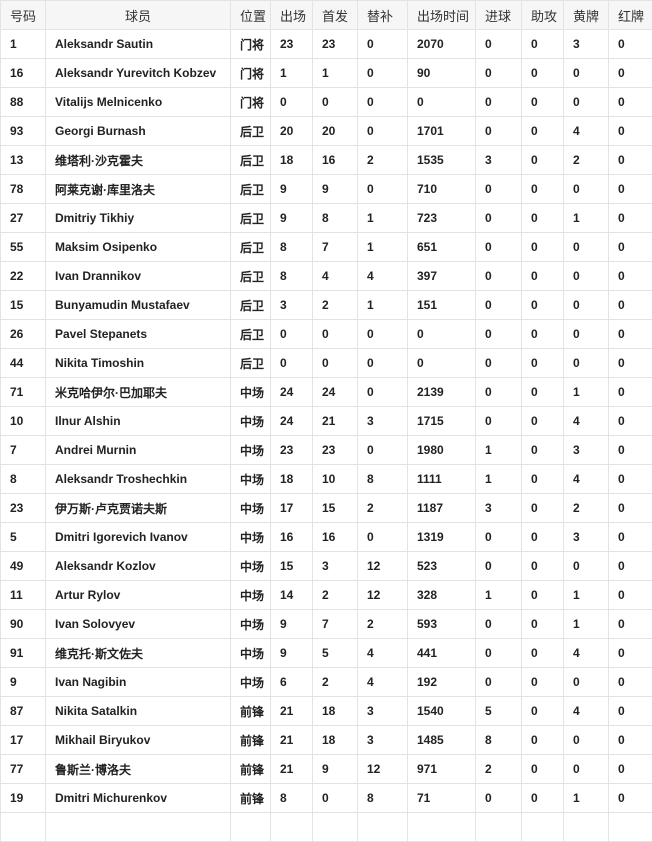 This screenshot has height=842, width=652. I want to click on cell-starts: 0, so click(335, 363).